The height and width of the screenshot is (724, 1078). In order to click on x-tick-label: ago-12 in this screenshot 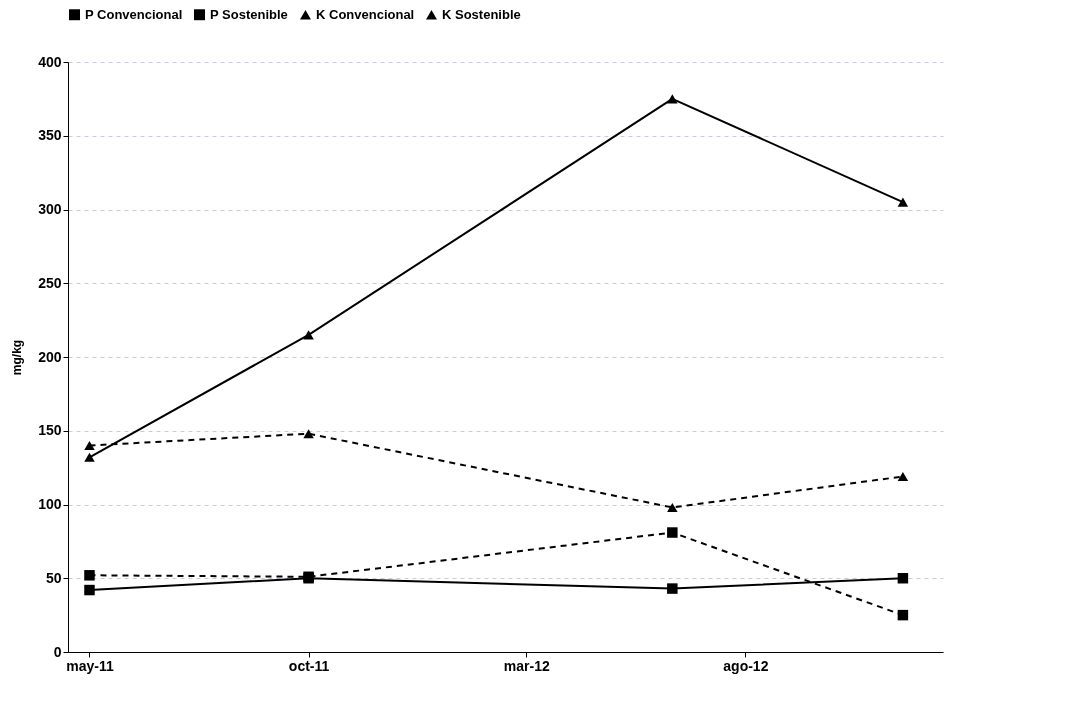, I will do `click(746, 665)`.